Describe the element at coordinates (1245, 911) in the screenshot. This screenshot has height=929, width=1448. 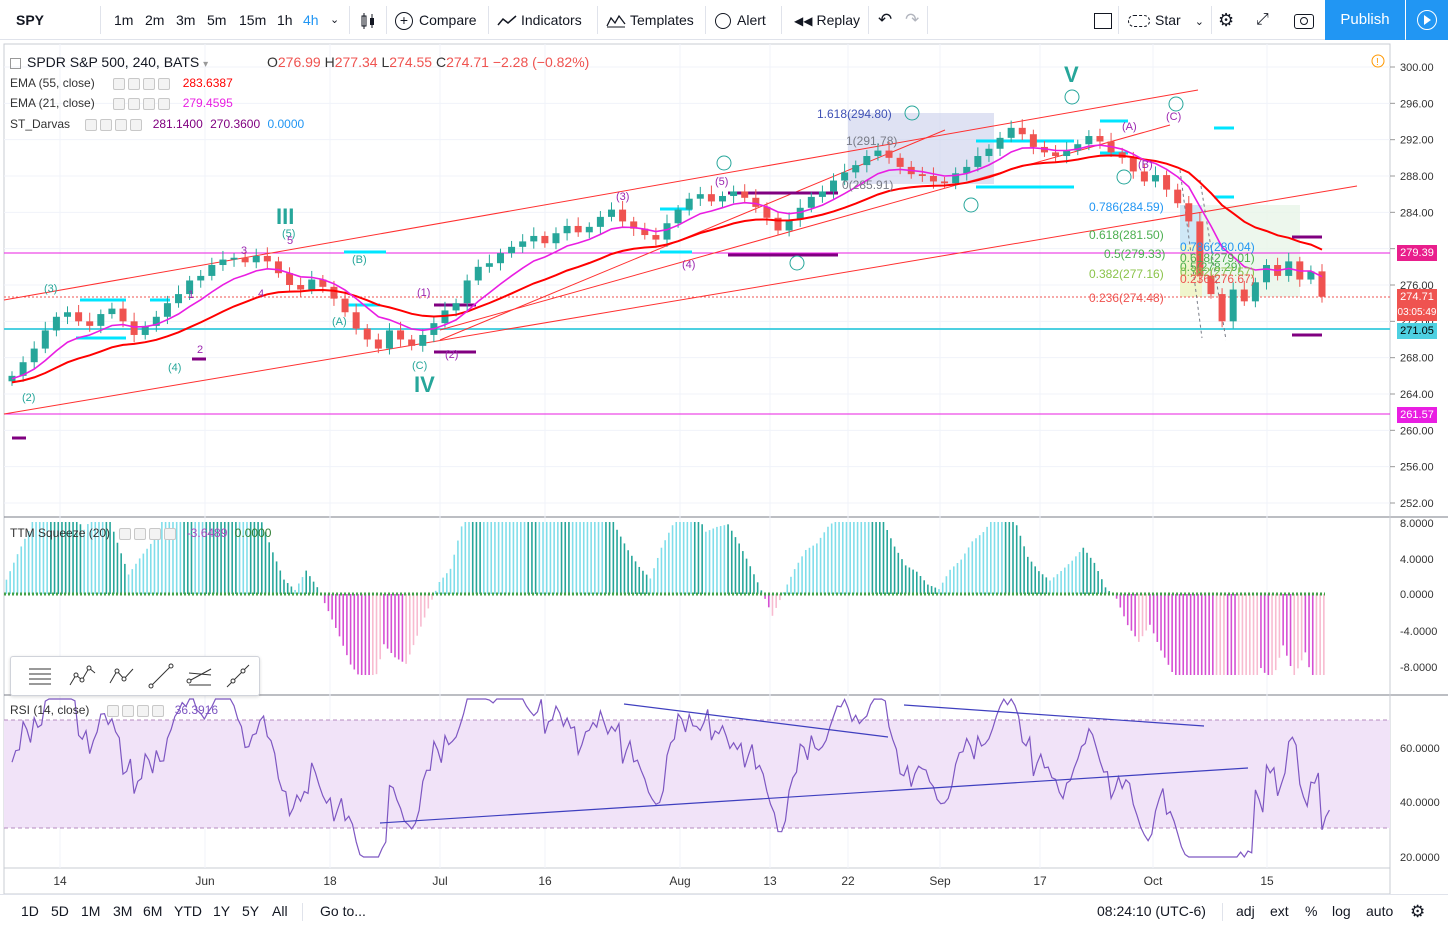
I see `adj-toggle: adj` at that location.